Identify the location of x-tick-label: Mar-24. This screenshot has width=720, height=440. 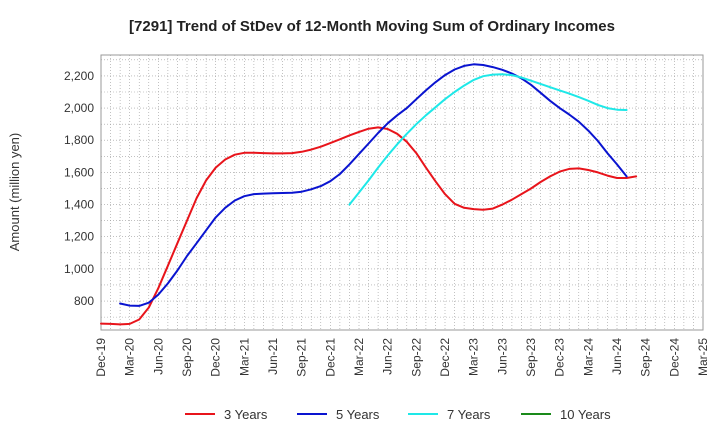
(588, 357).